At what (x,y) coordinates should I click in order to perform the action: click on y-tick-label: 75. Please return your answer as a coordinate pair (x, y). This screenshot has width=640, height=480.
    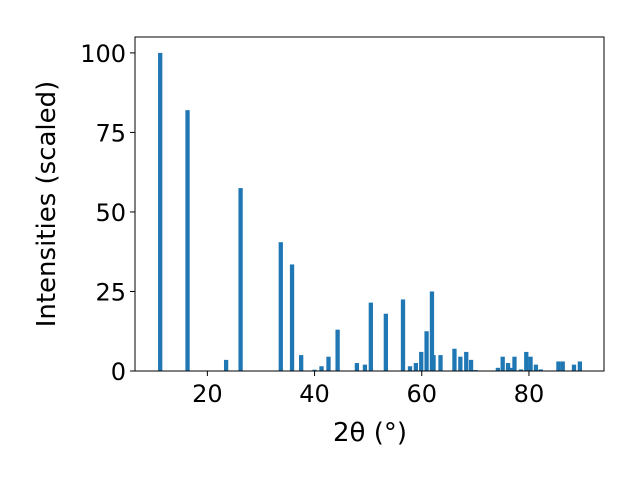
    Looking at the image, I should click on (110, 133).